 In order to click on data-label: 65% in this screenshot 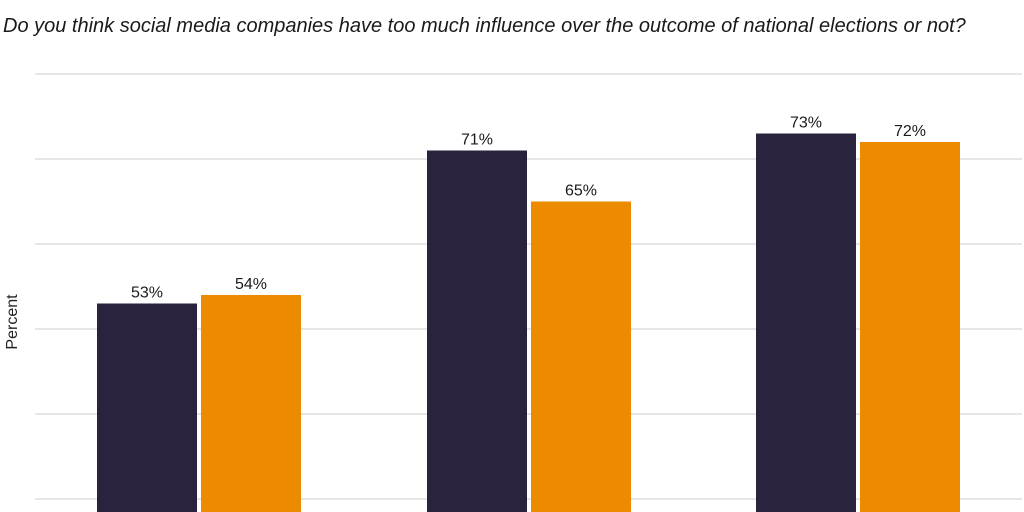, I will do `click(581, 191)`.